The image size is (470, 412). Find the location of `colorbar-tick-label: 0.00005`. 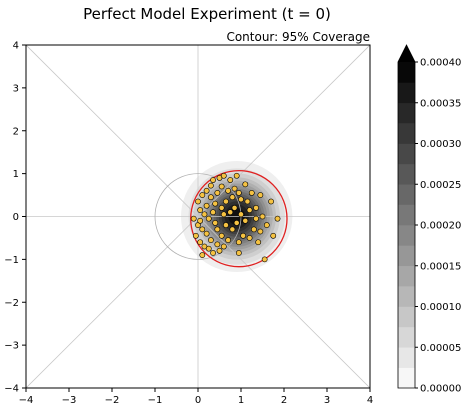

colorbar-tick-label: 0.00005 is located at coordinates (440, 348).